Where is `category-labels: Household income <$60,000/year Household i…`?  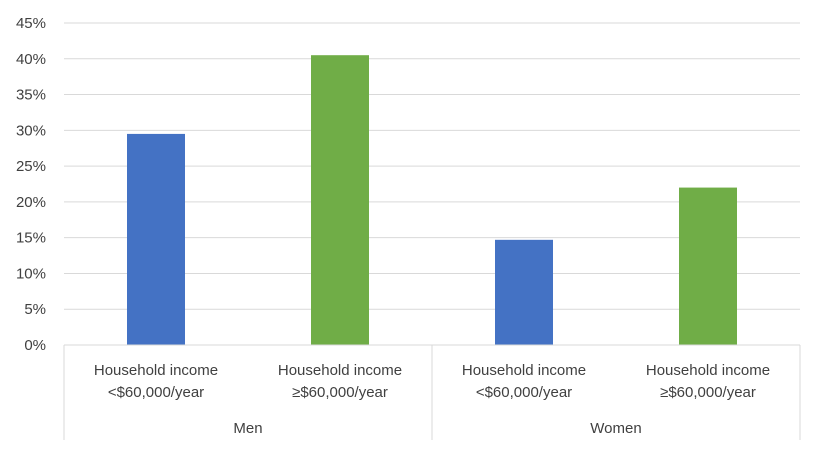 category-labels: Household income <$60,000/year Household i… is located at coordinates (432, 381).